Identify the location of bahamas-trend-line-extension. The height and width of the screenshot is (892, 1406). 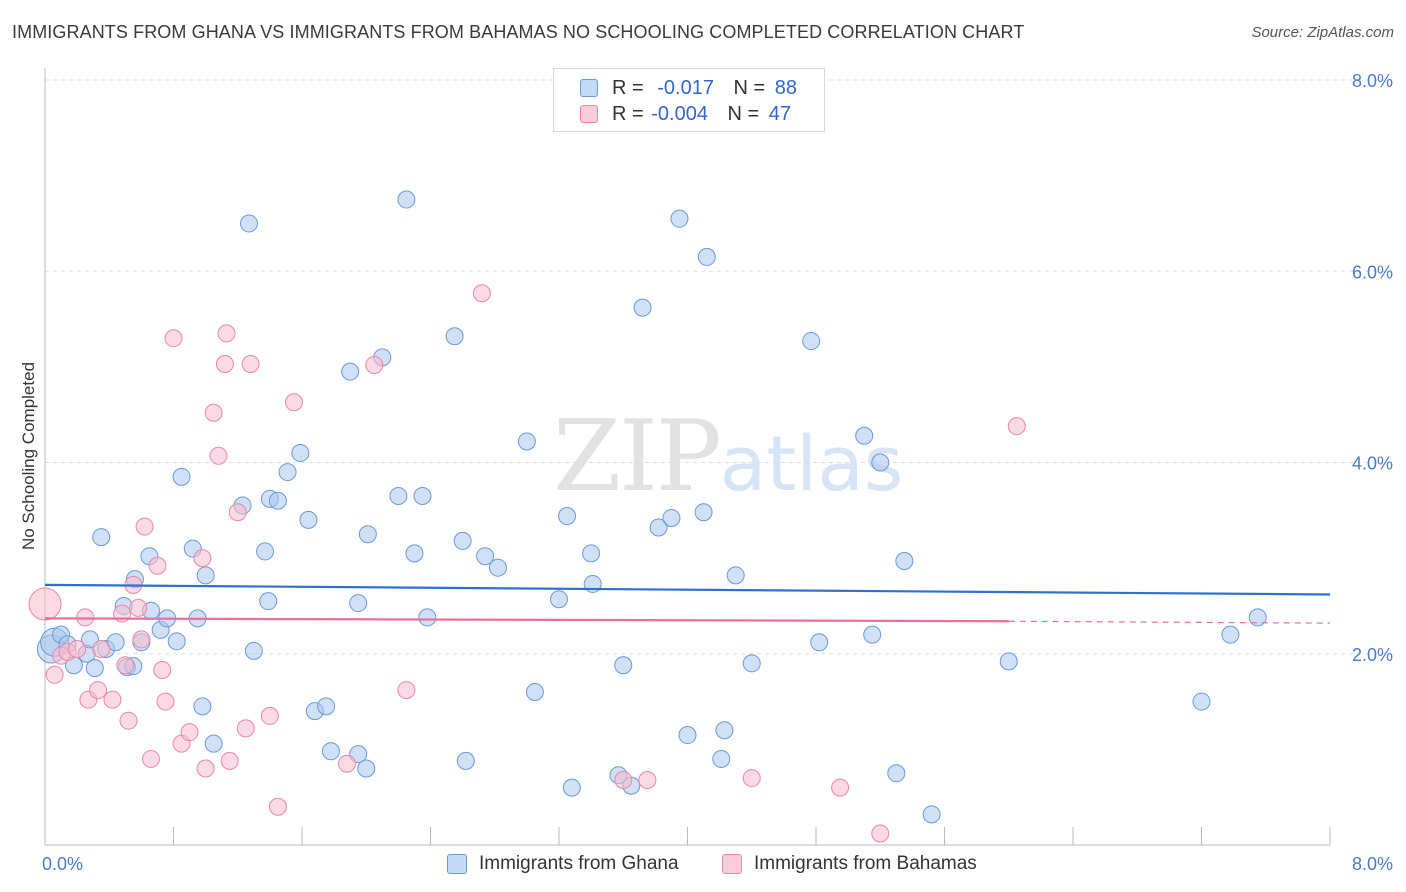
(1169, 622).